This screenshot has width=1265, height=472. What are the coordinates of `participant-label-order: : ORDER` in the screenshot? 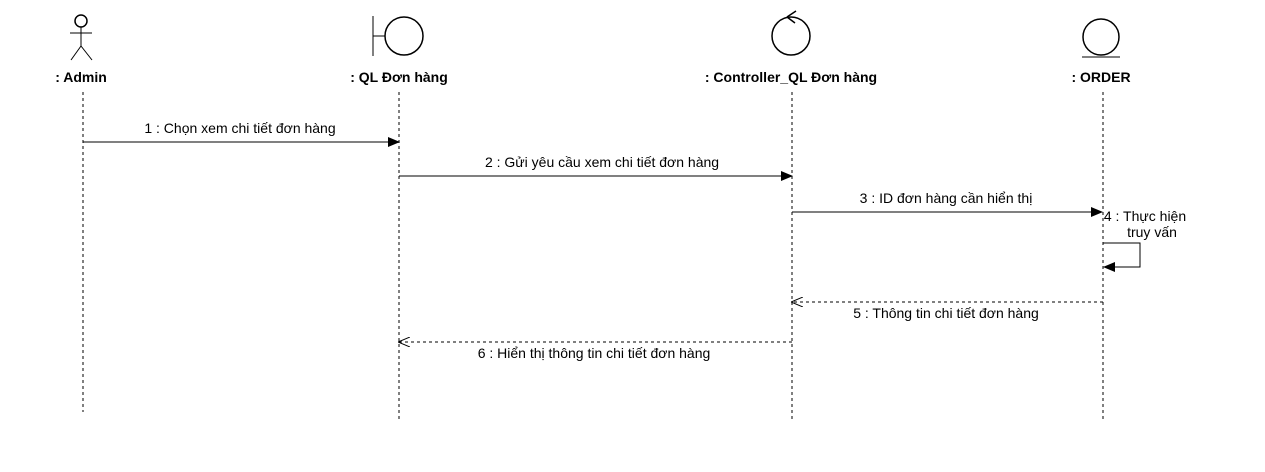 It's located at (1100, 77).